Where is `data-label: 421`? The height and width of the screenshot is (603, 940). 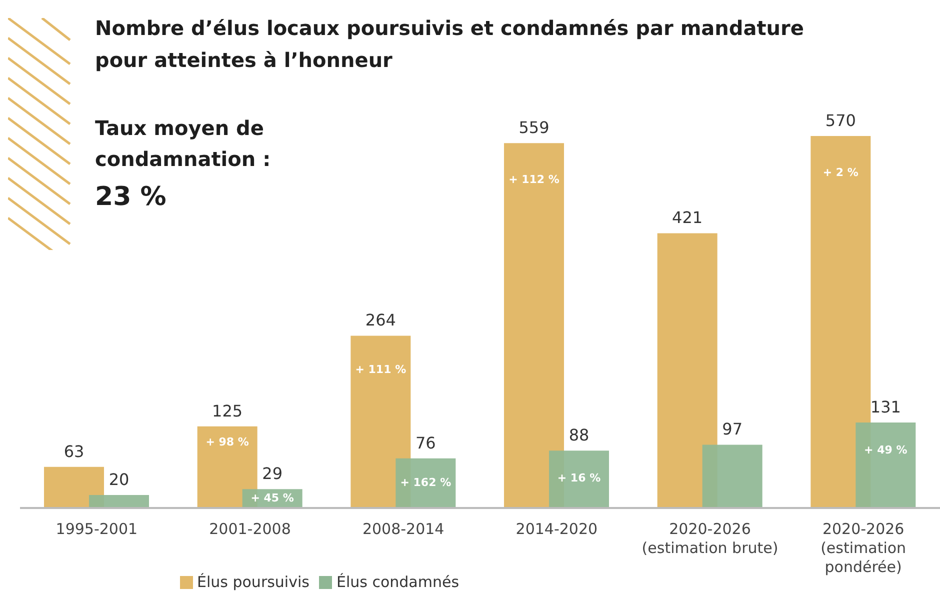 data-label: 421 is located at coordinates (687, 218).